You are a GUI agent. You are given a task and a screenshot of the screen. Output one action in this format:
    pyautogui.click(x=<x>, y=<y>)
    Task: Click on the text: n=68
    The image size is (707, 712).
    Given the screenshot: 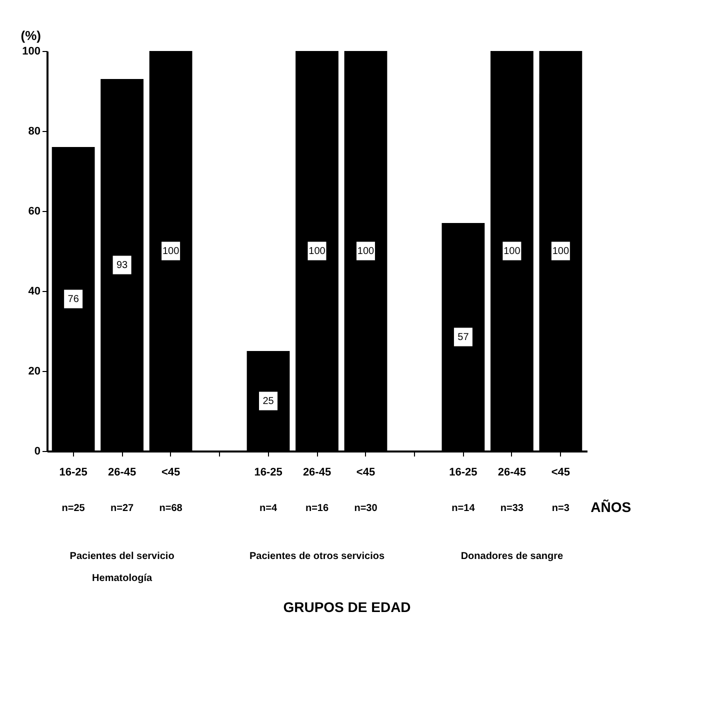 What is the action you would take?
    pyautogui.click(x=171, y=508)
    